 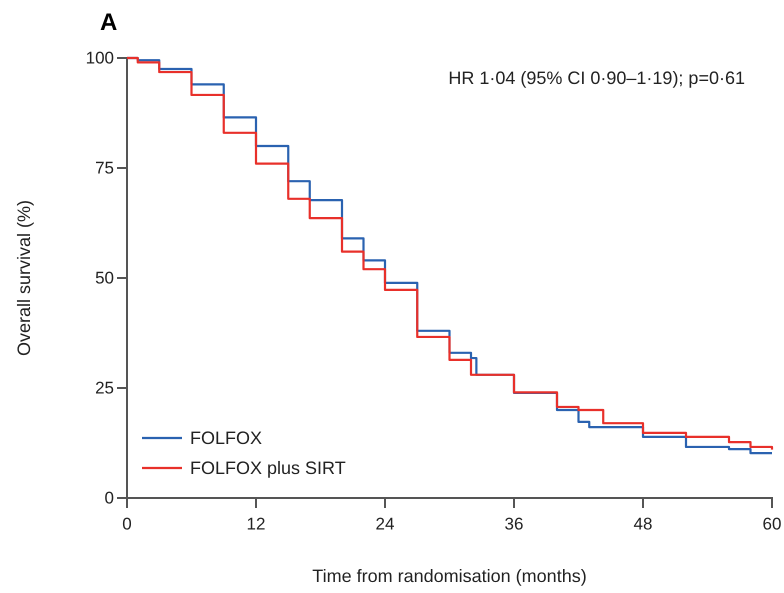 What do you see at coordinates (109, 22) in the screenshot?
I see `chart-title: A` at bounding box center [109, 22].